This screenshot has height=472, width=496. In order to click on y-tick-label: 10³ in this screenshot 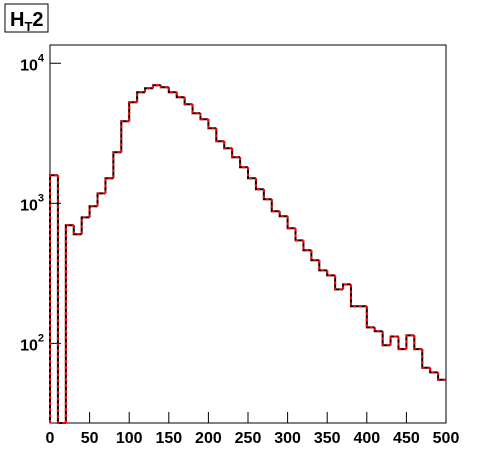, I will do `click(32, 203)`.